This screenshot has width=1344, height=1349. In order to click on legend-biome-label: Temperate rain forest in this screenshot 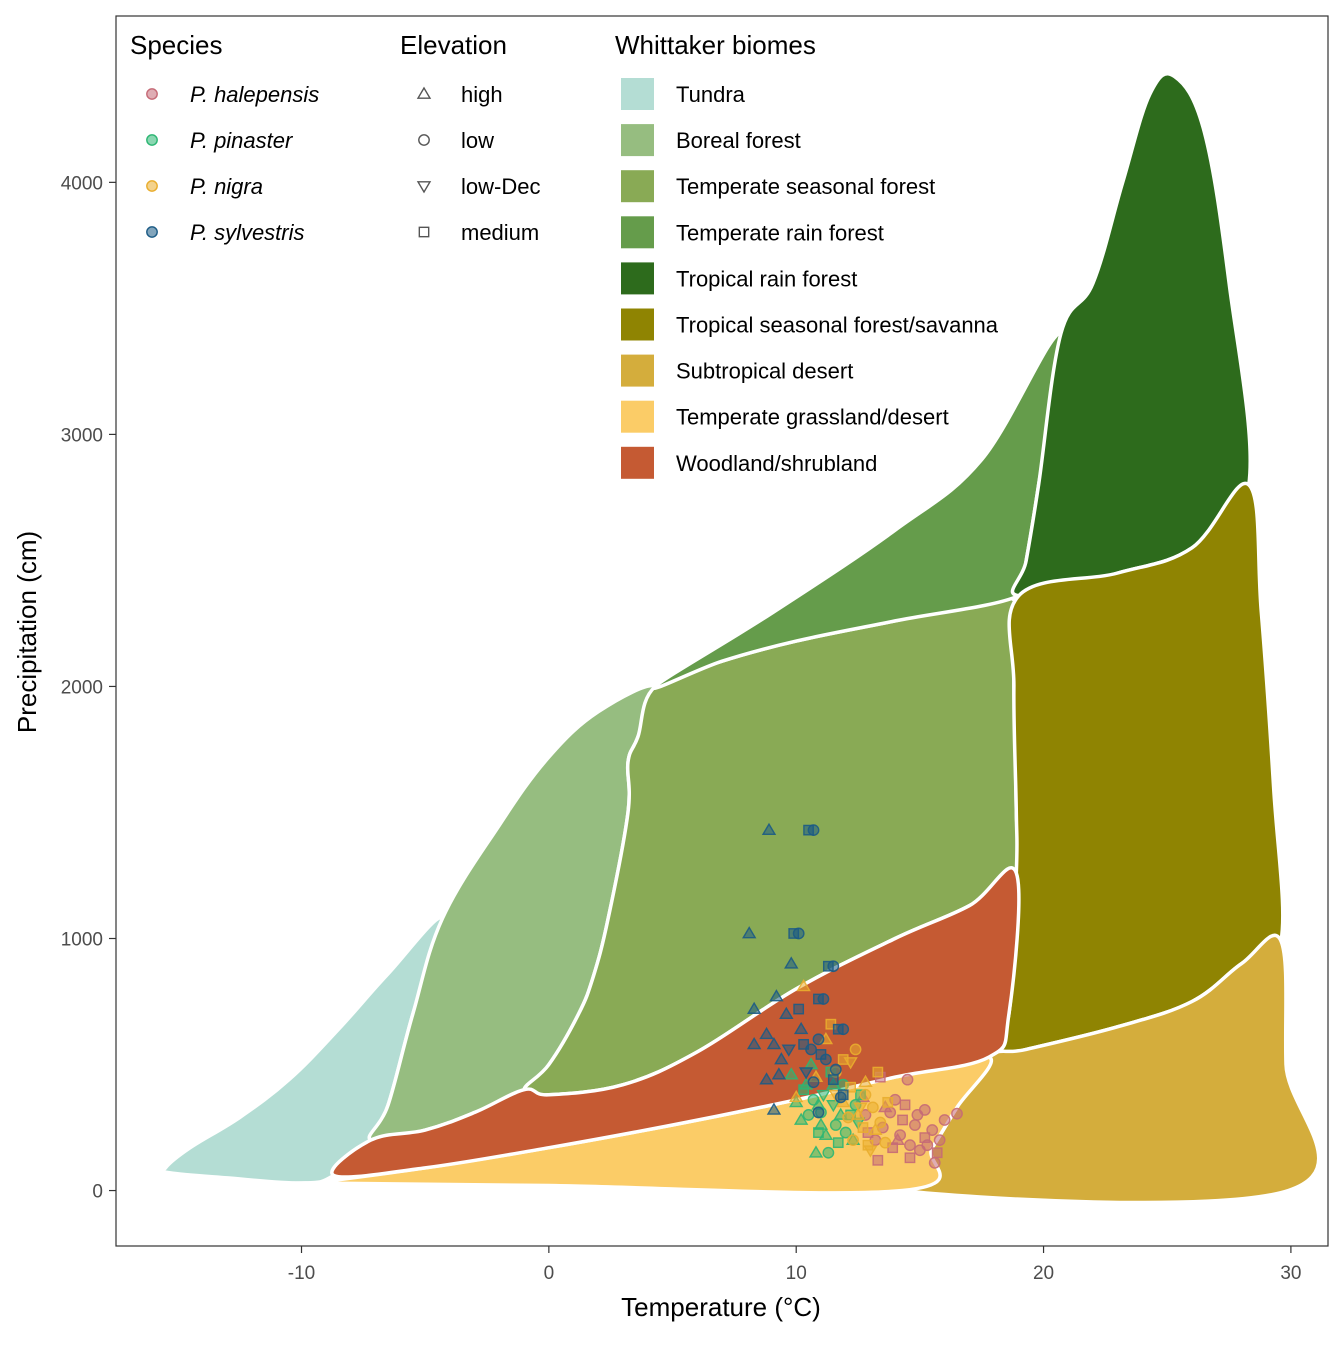, I will do `click(780, 232)`.